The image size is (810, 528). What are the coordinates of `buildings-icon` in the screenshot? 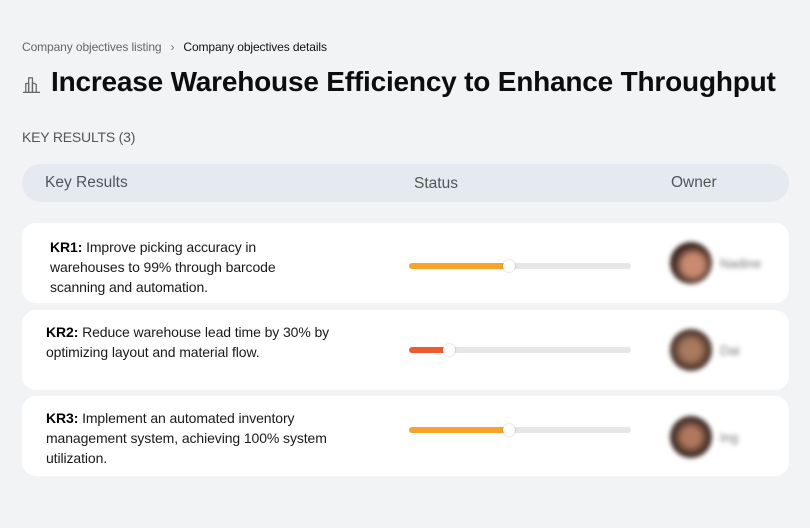 It's located at (31, 84).